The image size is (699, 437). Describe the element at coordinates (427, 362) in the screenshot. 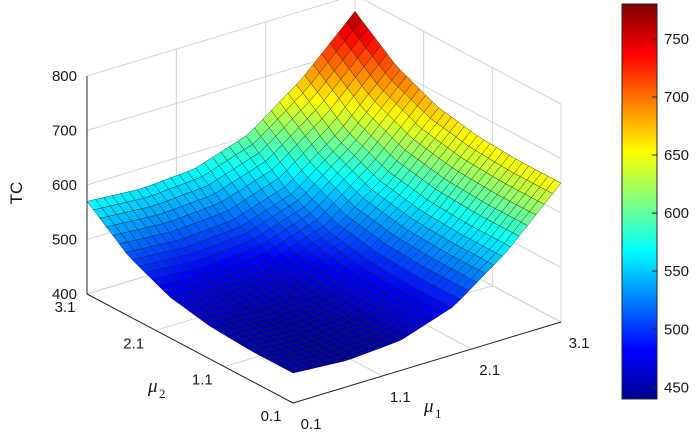

I see `x-axis-line` at that location.